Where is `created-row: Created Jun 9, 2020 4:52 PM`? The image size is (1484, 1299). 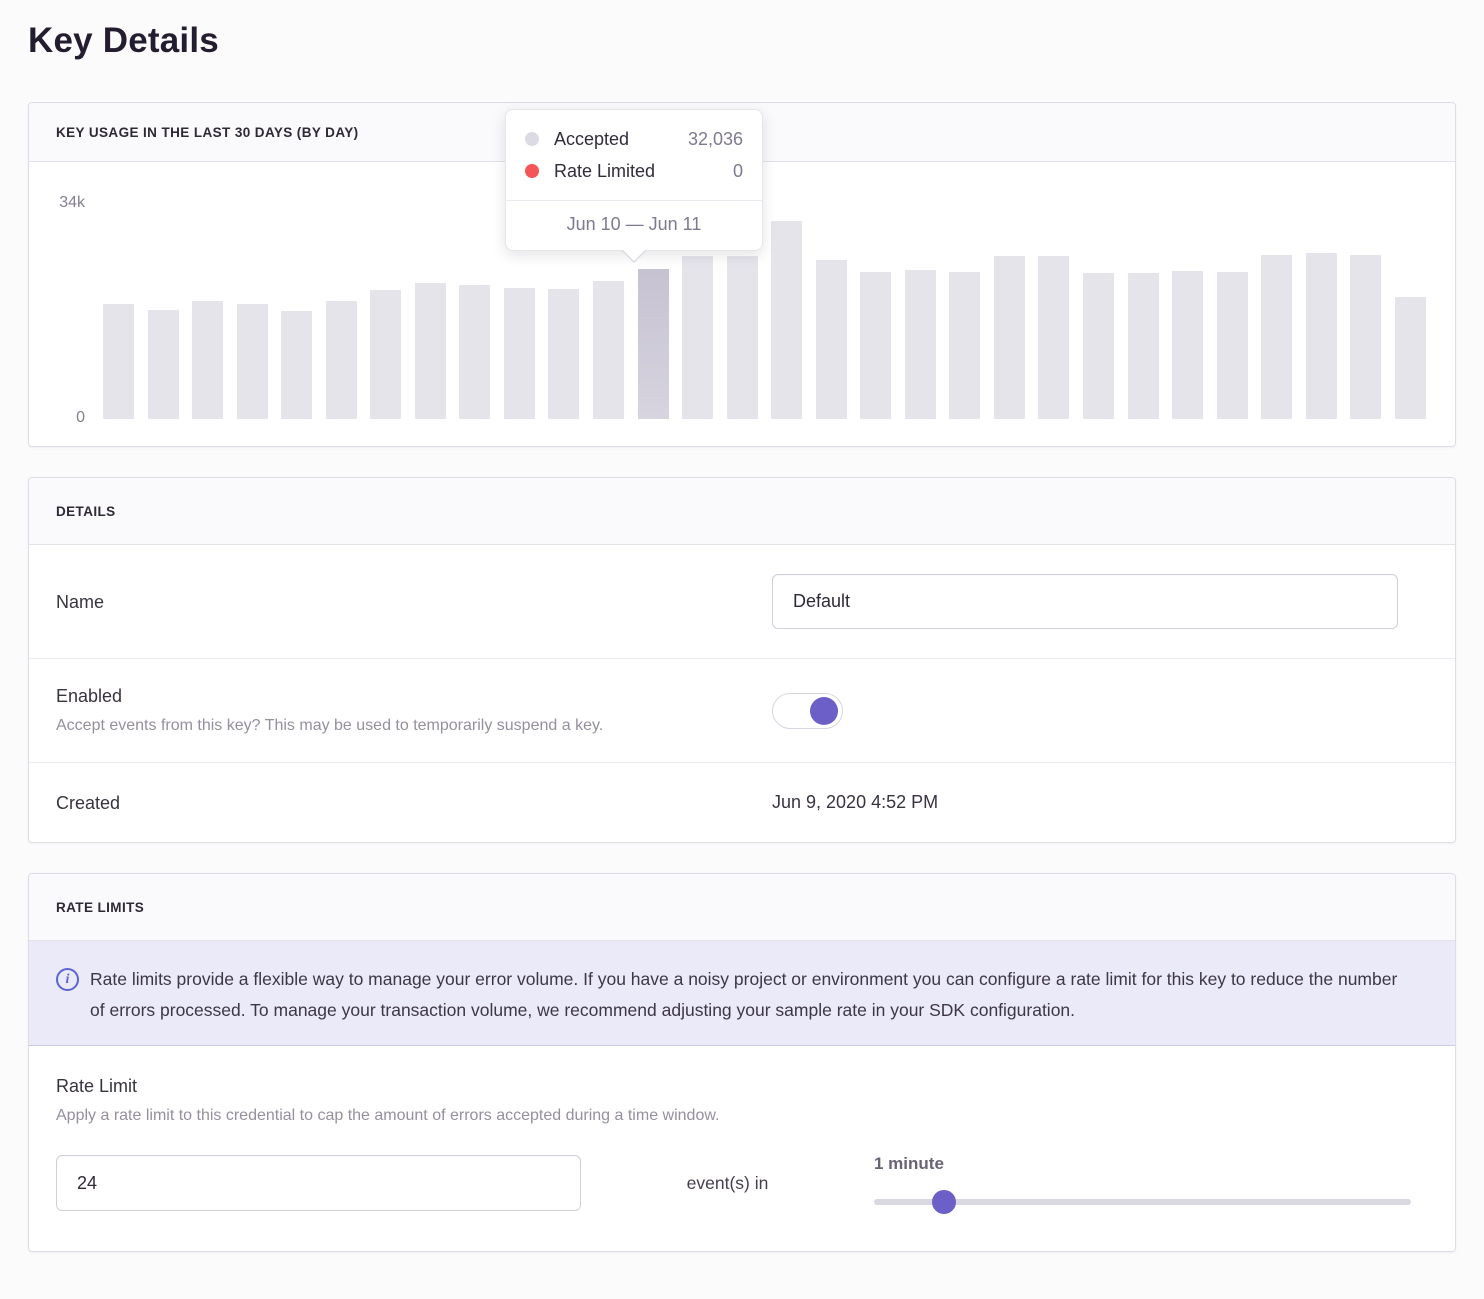
created-row: Created Jun 9, 2020 4:52 PM is located at coordinates (742, 802).